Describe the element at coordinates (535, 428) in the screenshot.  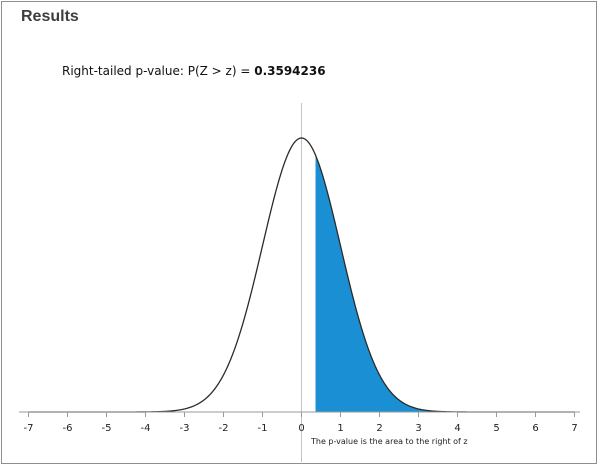
I see `x-tick-label: 6` at that location.